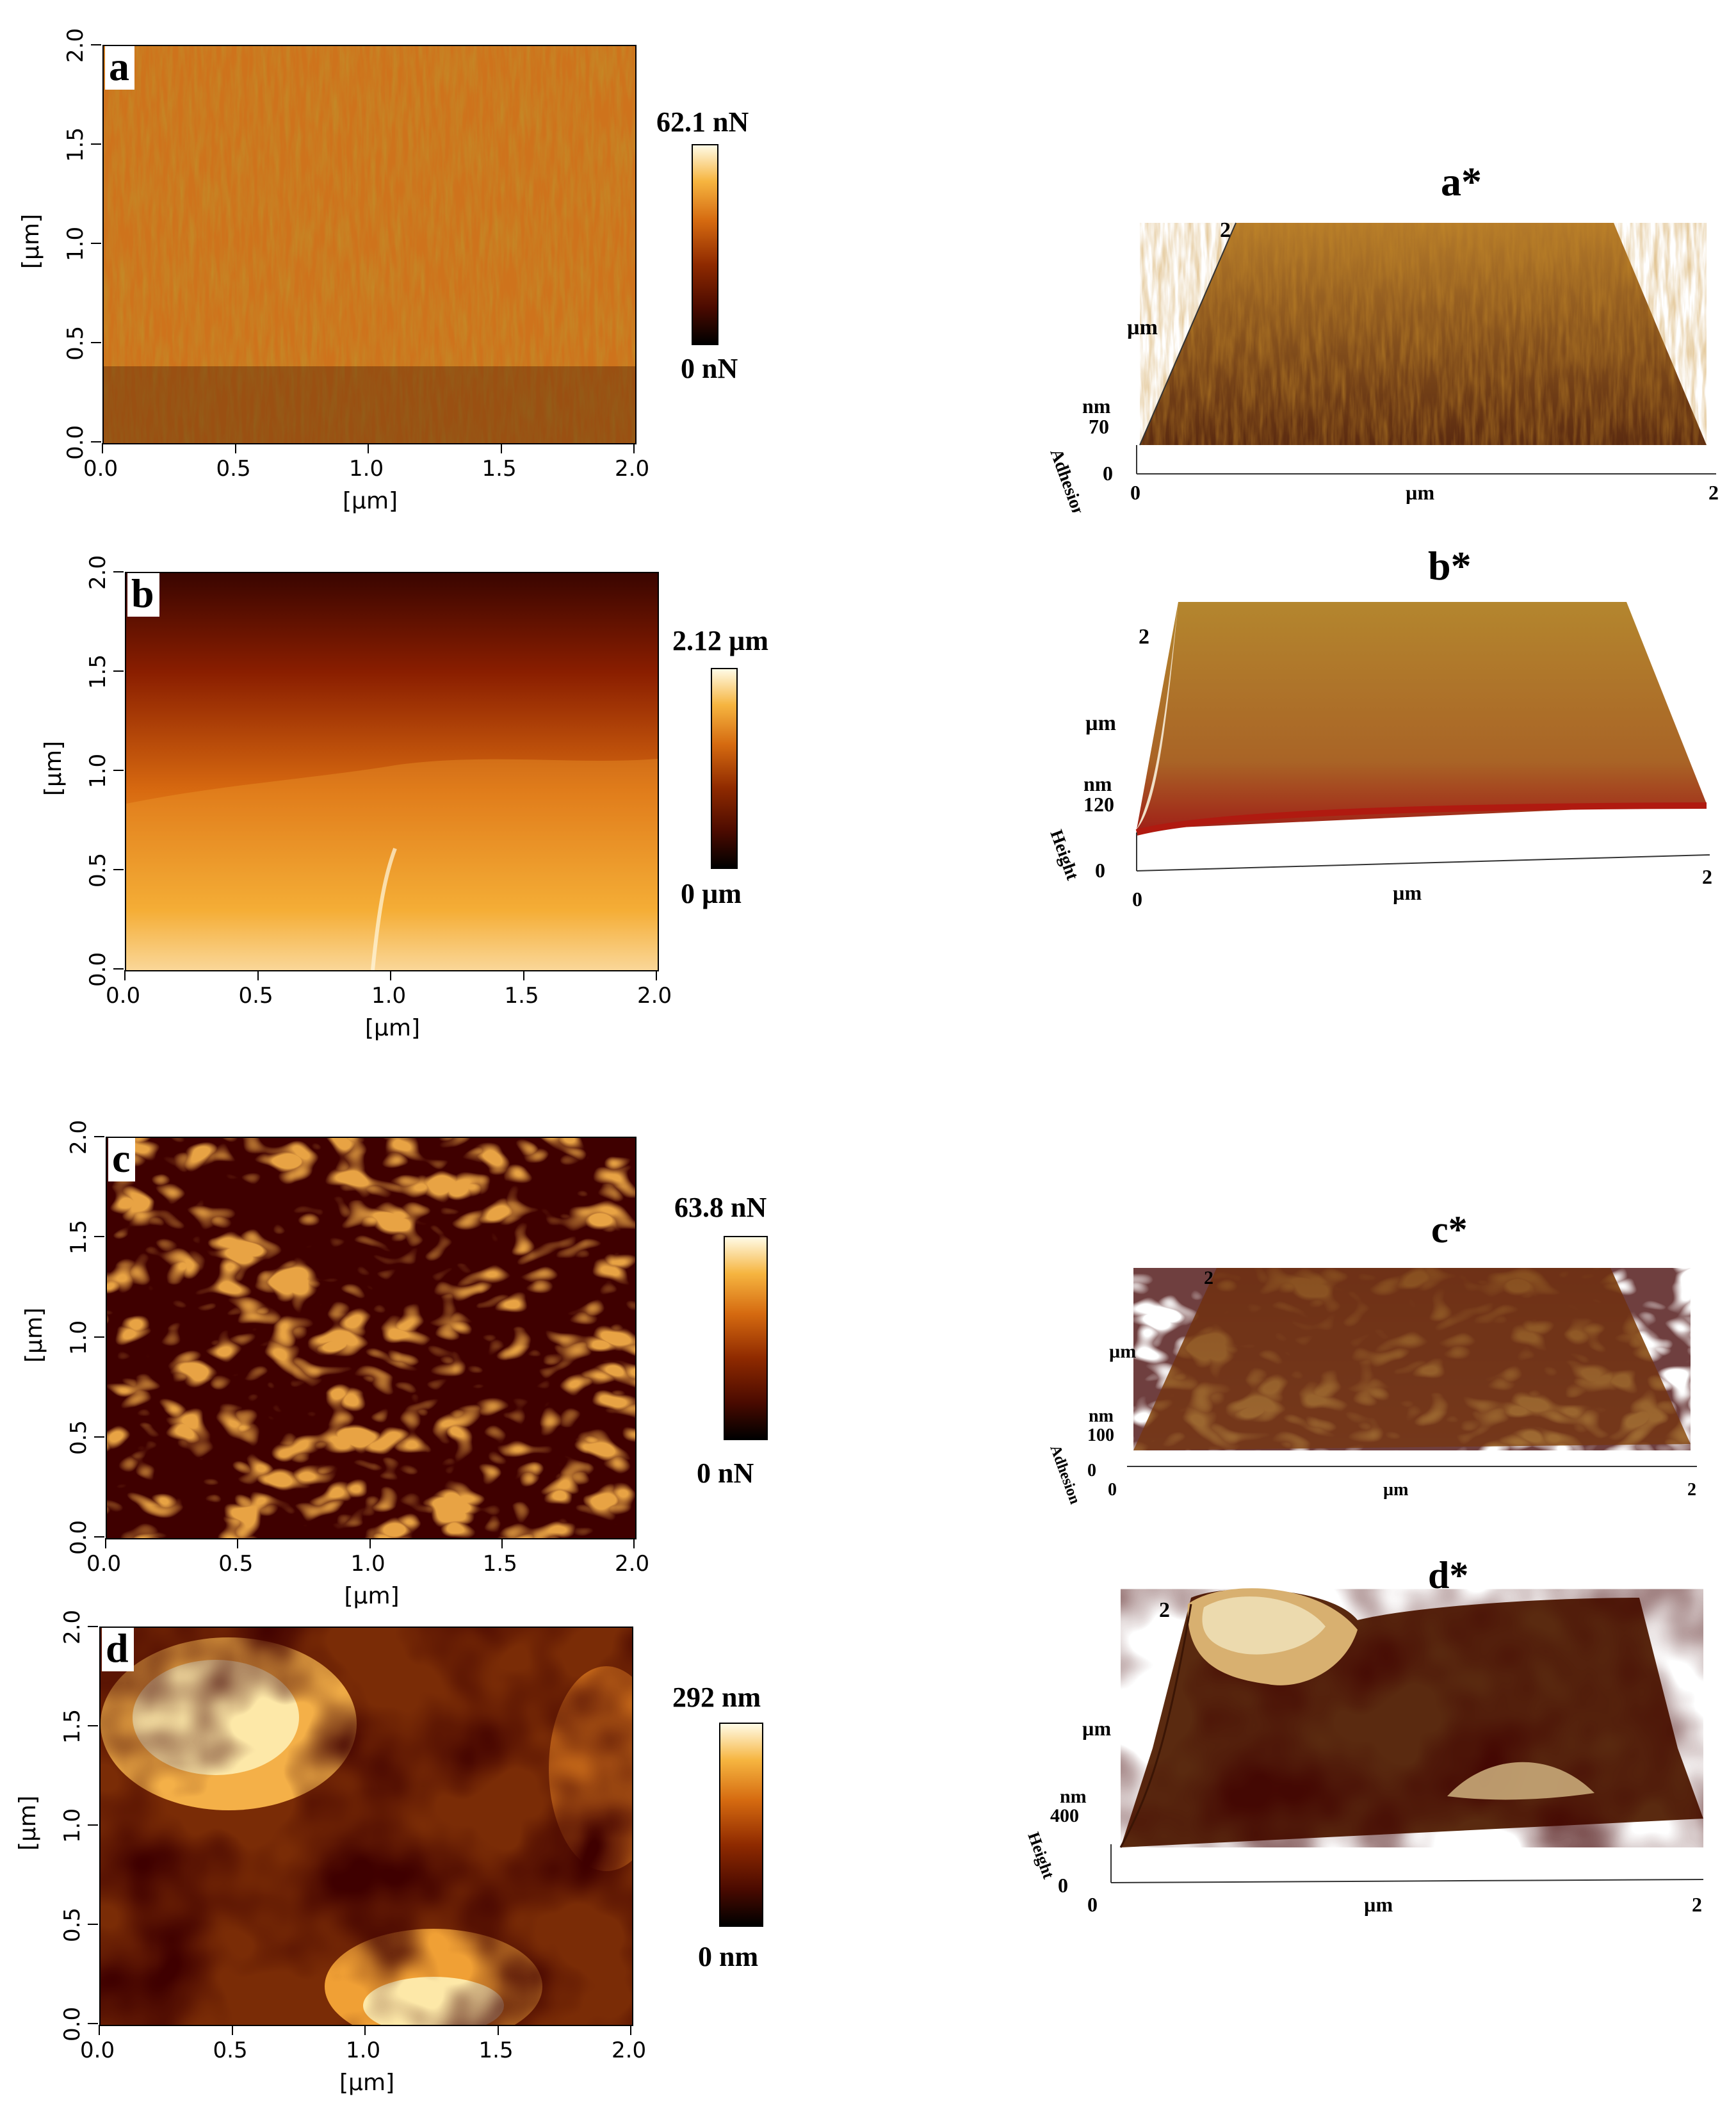 The width and height of the screenshot is (1736, 2126). I want to click on view3d-b-y-max: 2, so click(1144, 637).